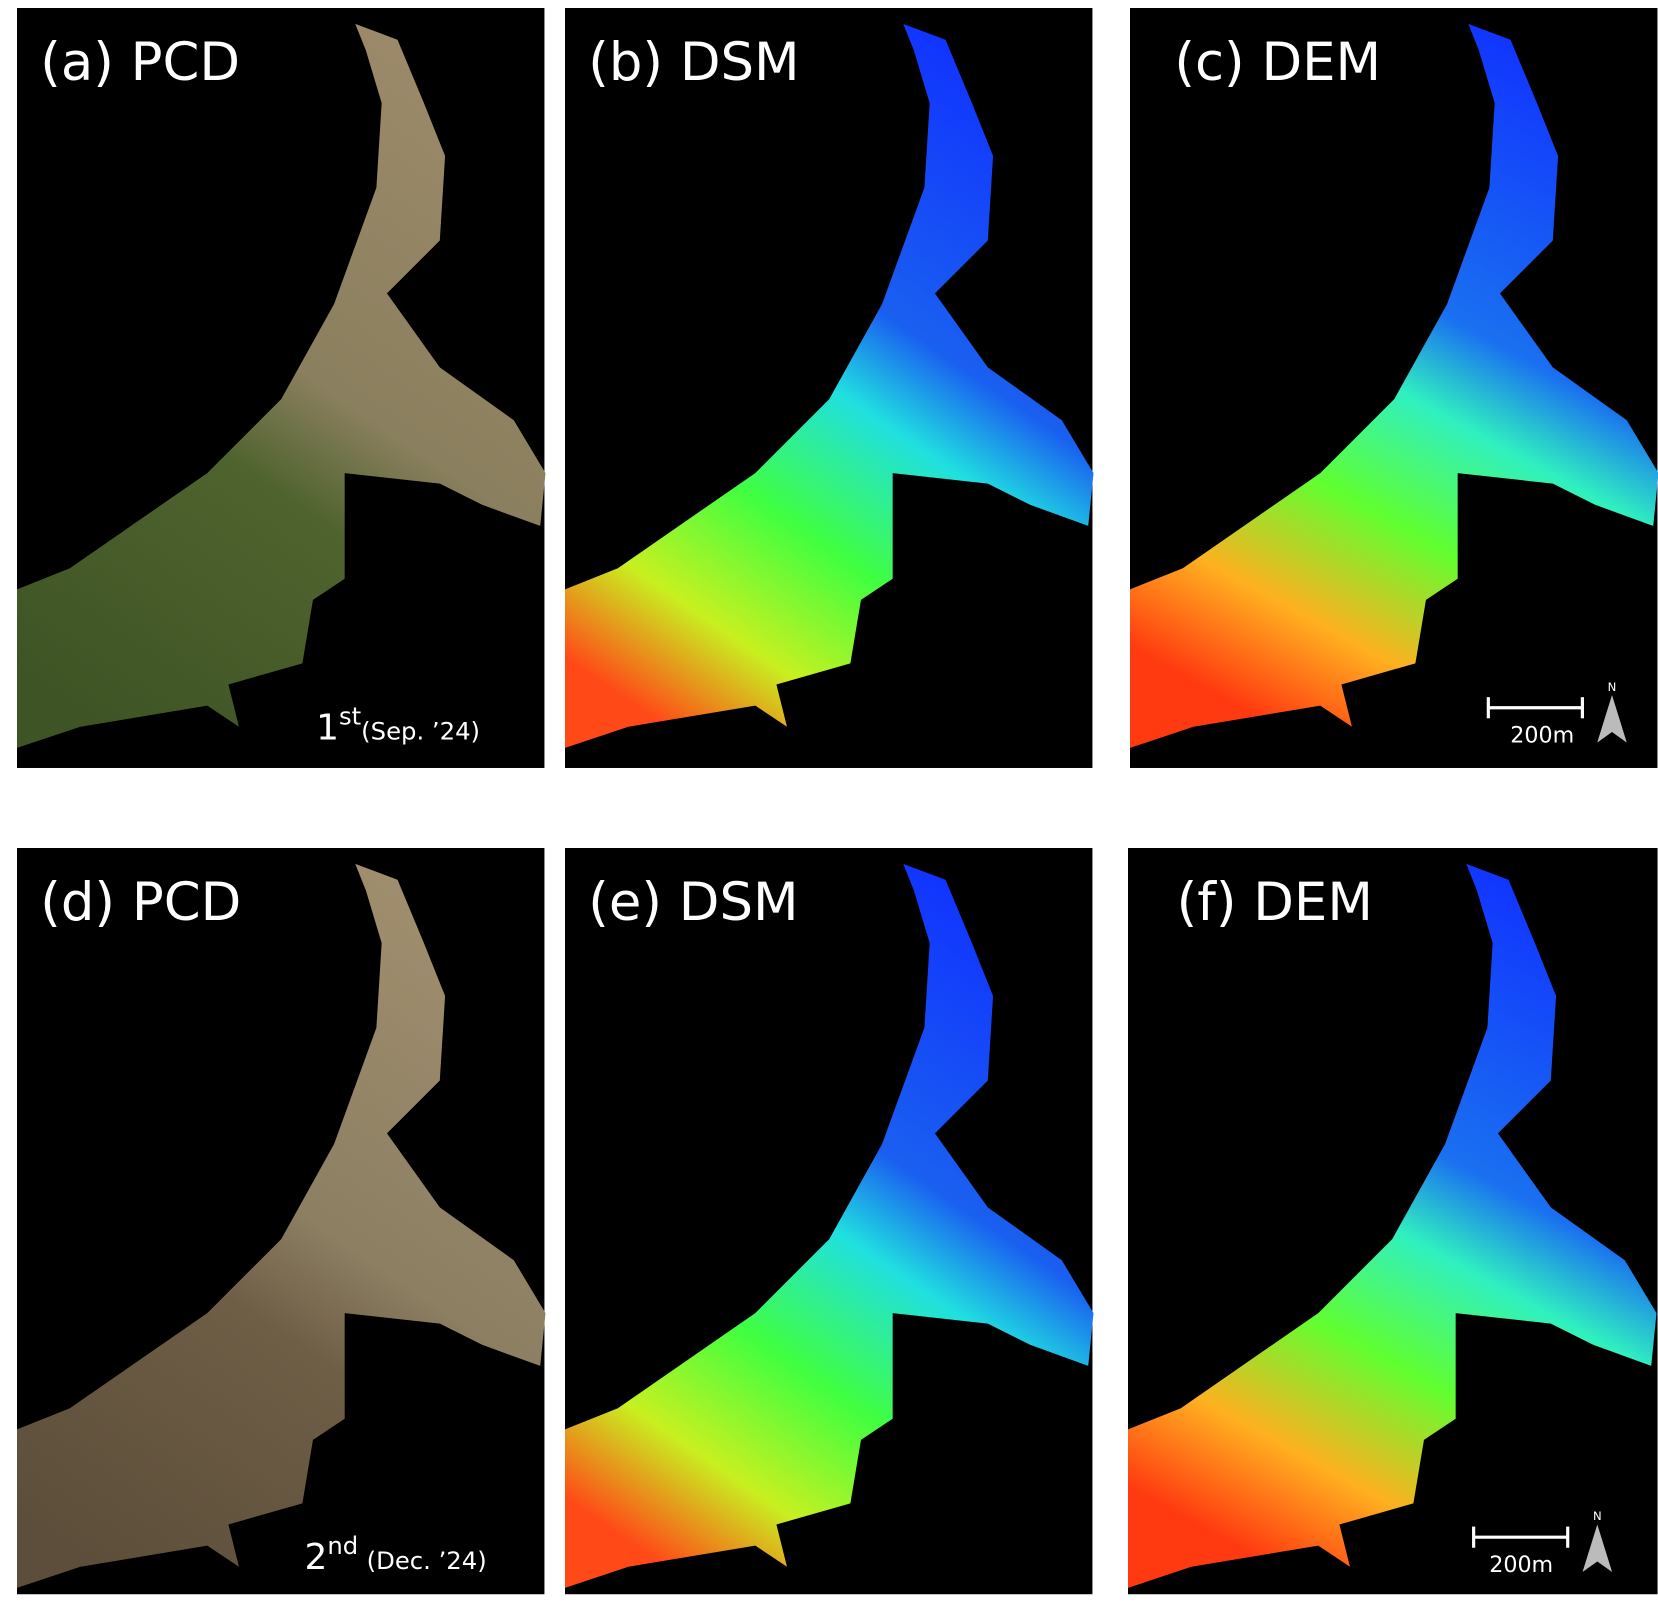 The height and width of the screenshot is (1609, 1658). Describe the element at coordinates (281, 1221) in the screenshot. I see `panel-d: (d) PCD 2nd(Dec. ’24)` at that location.